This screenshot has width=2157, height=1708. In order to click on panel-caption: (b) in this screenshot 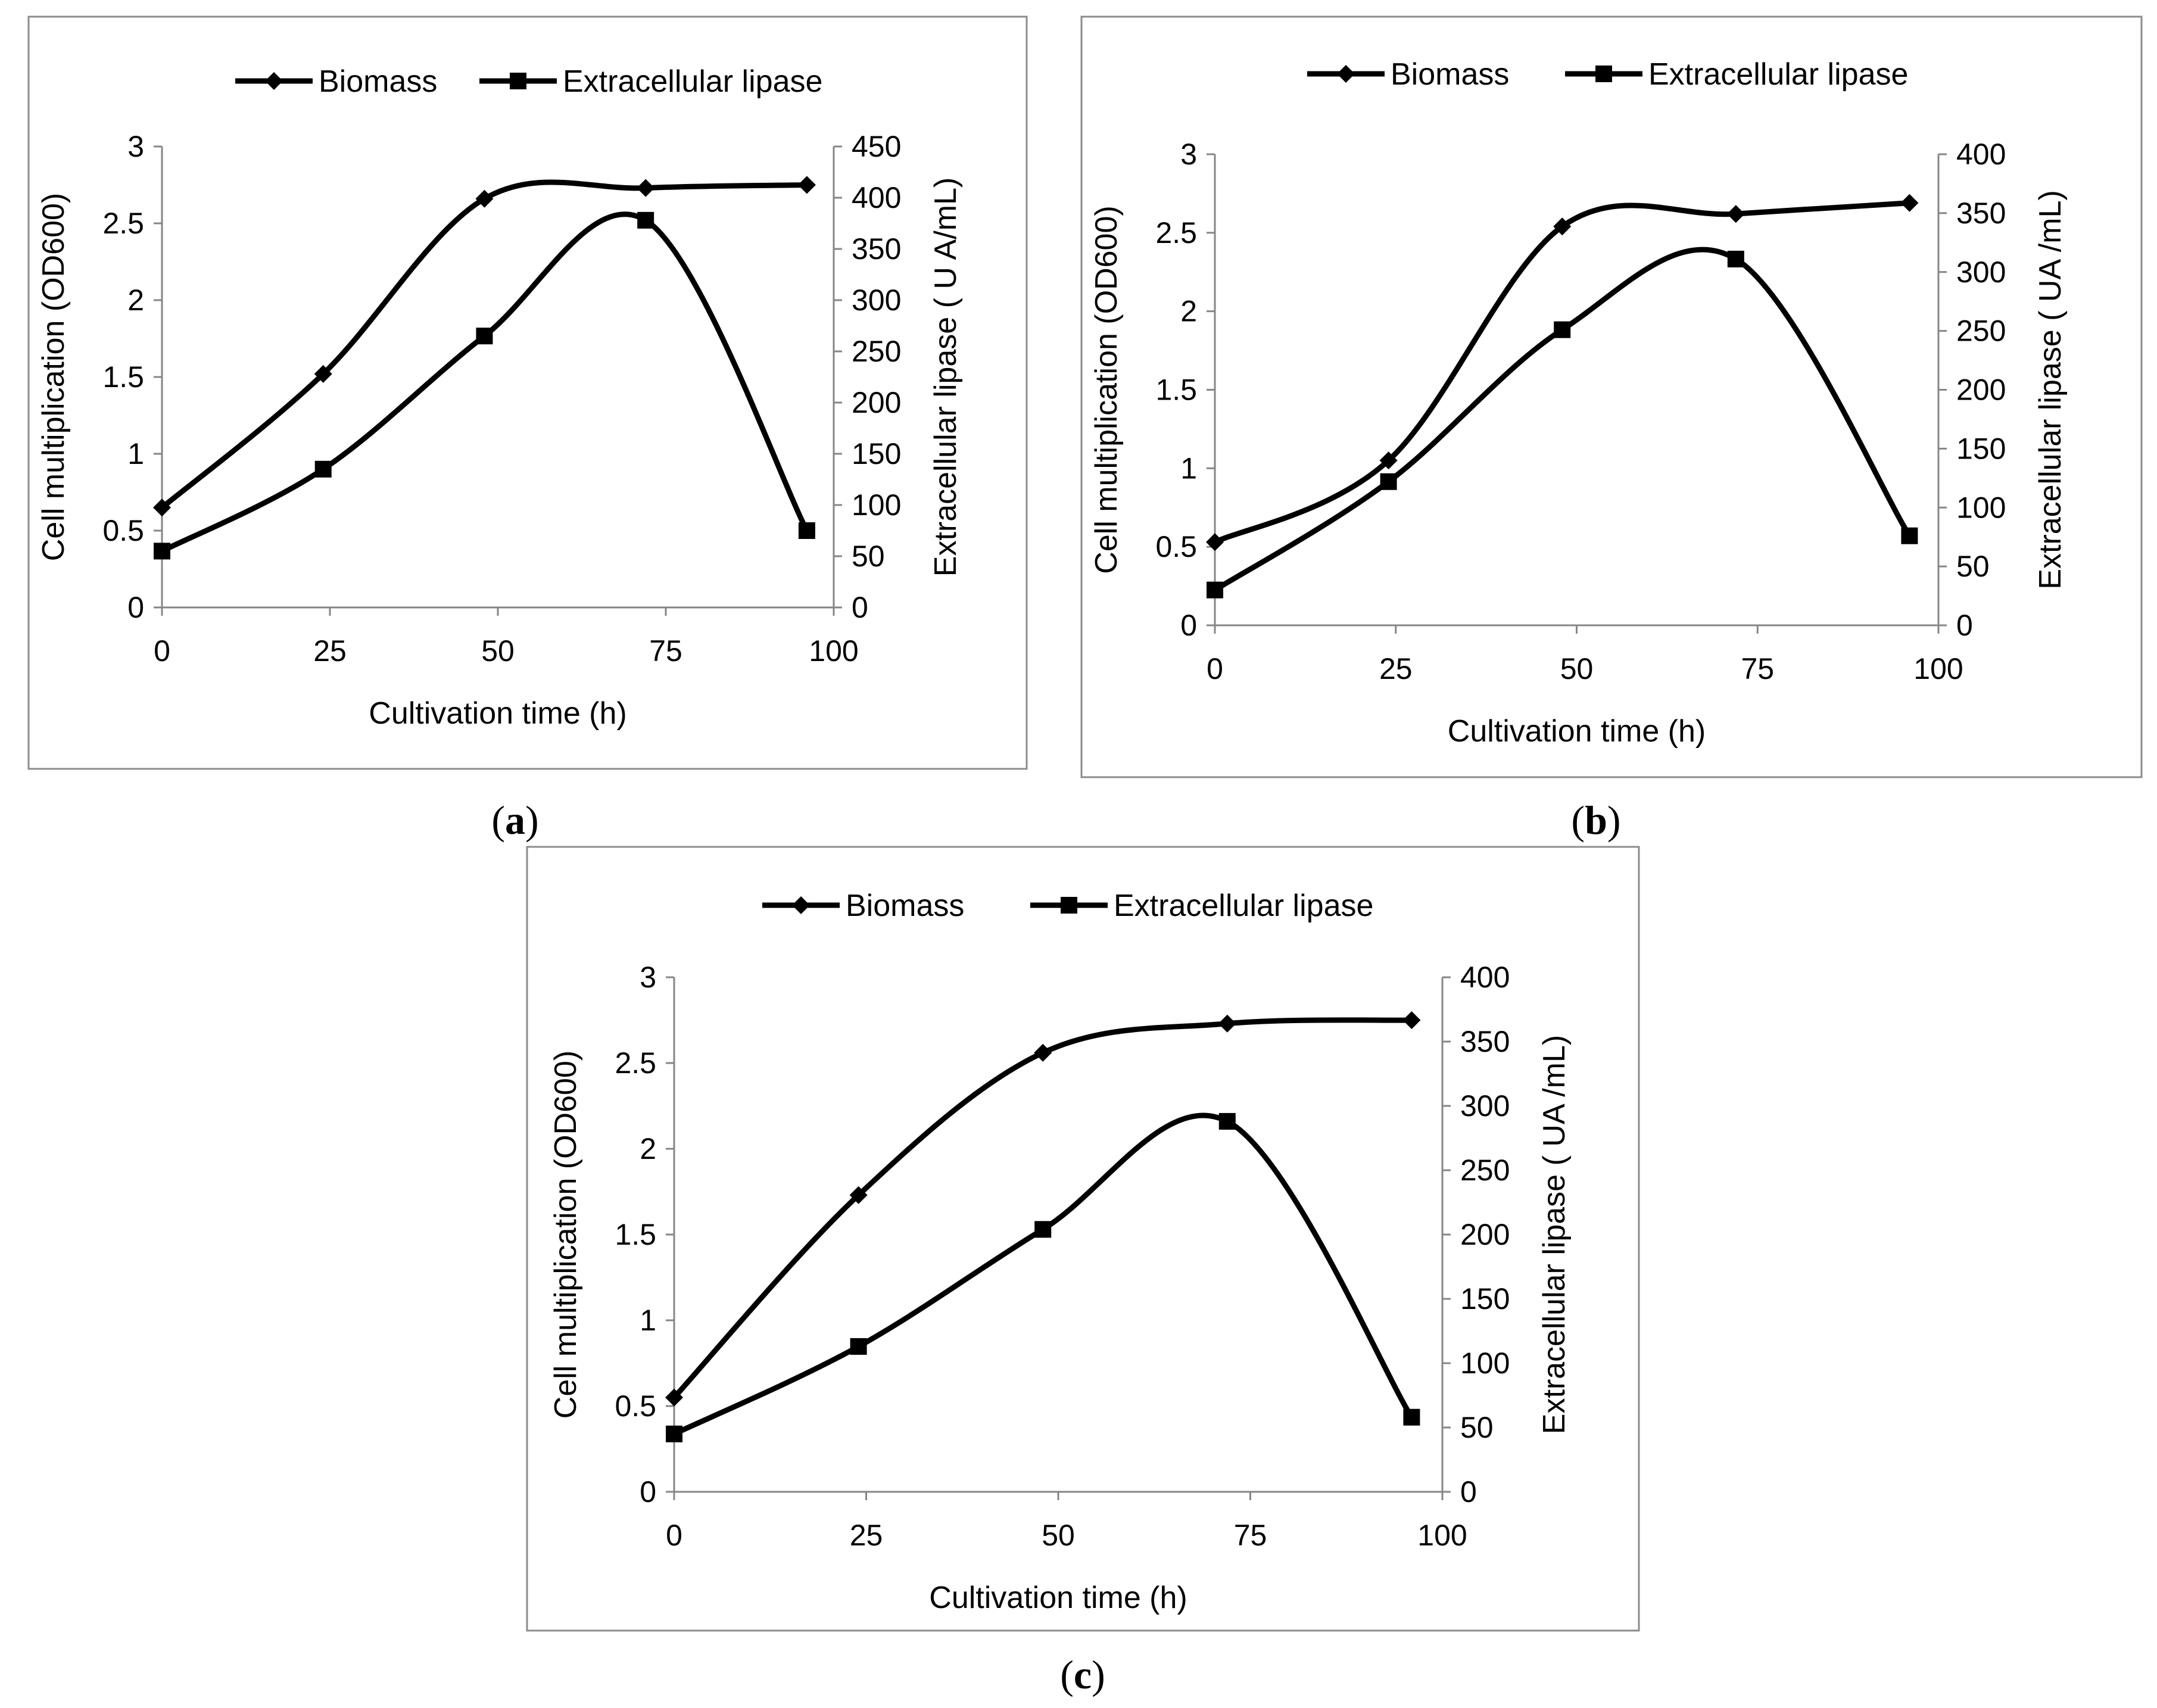, I will do `click(1595, 820)`.